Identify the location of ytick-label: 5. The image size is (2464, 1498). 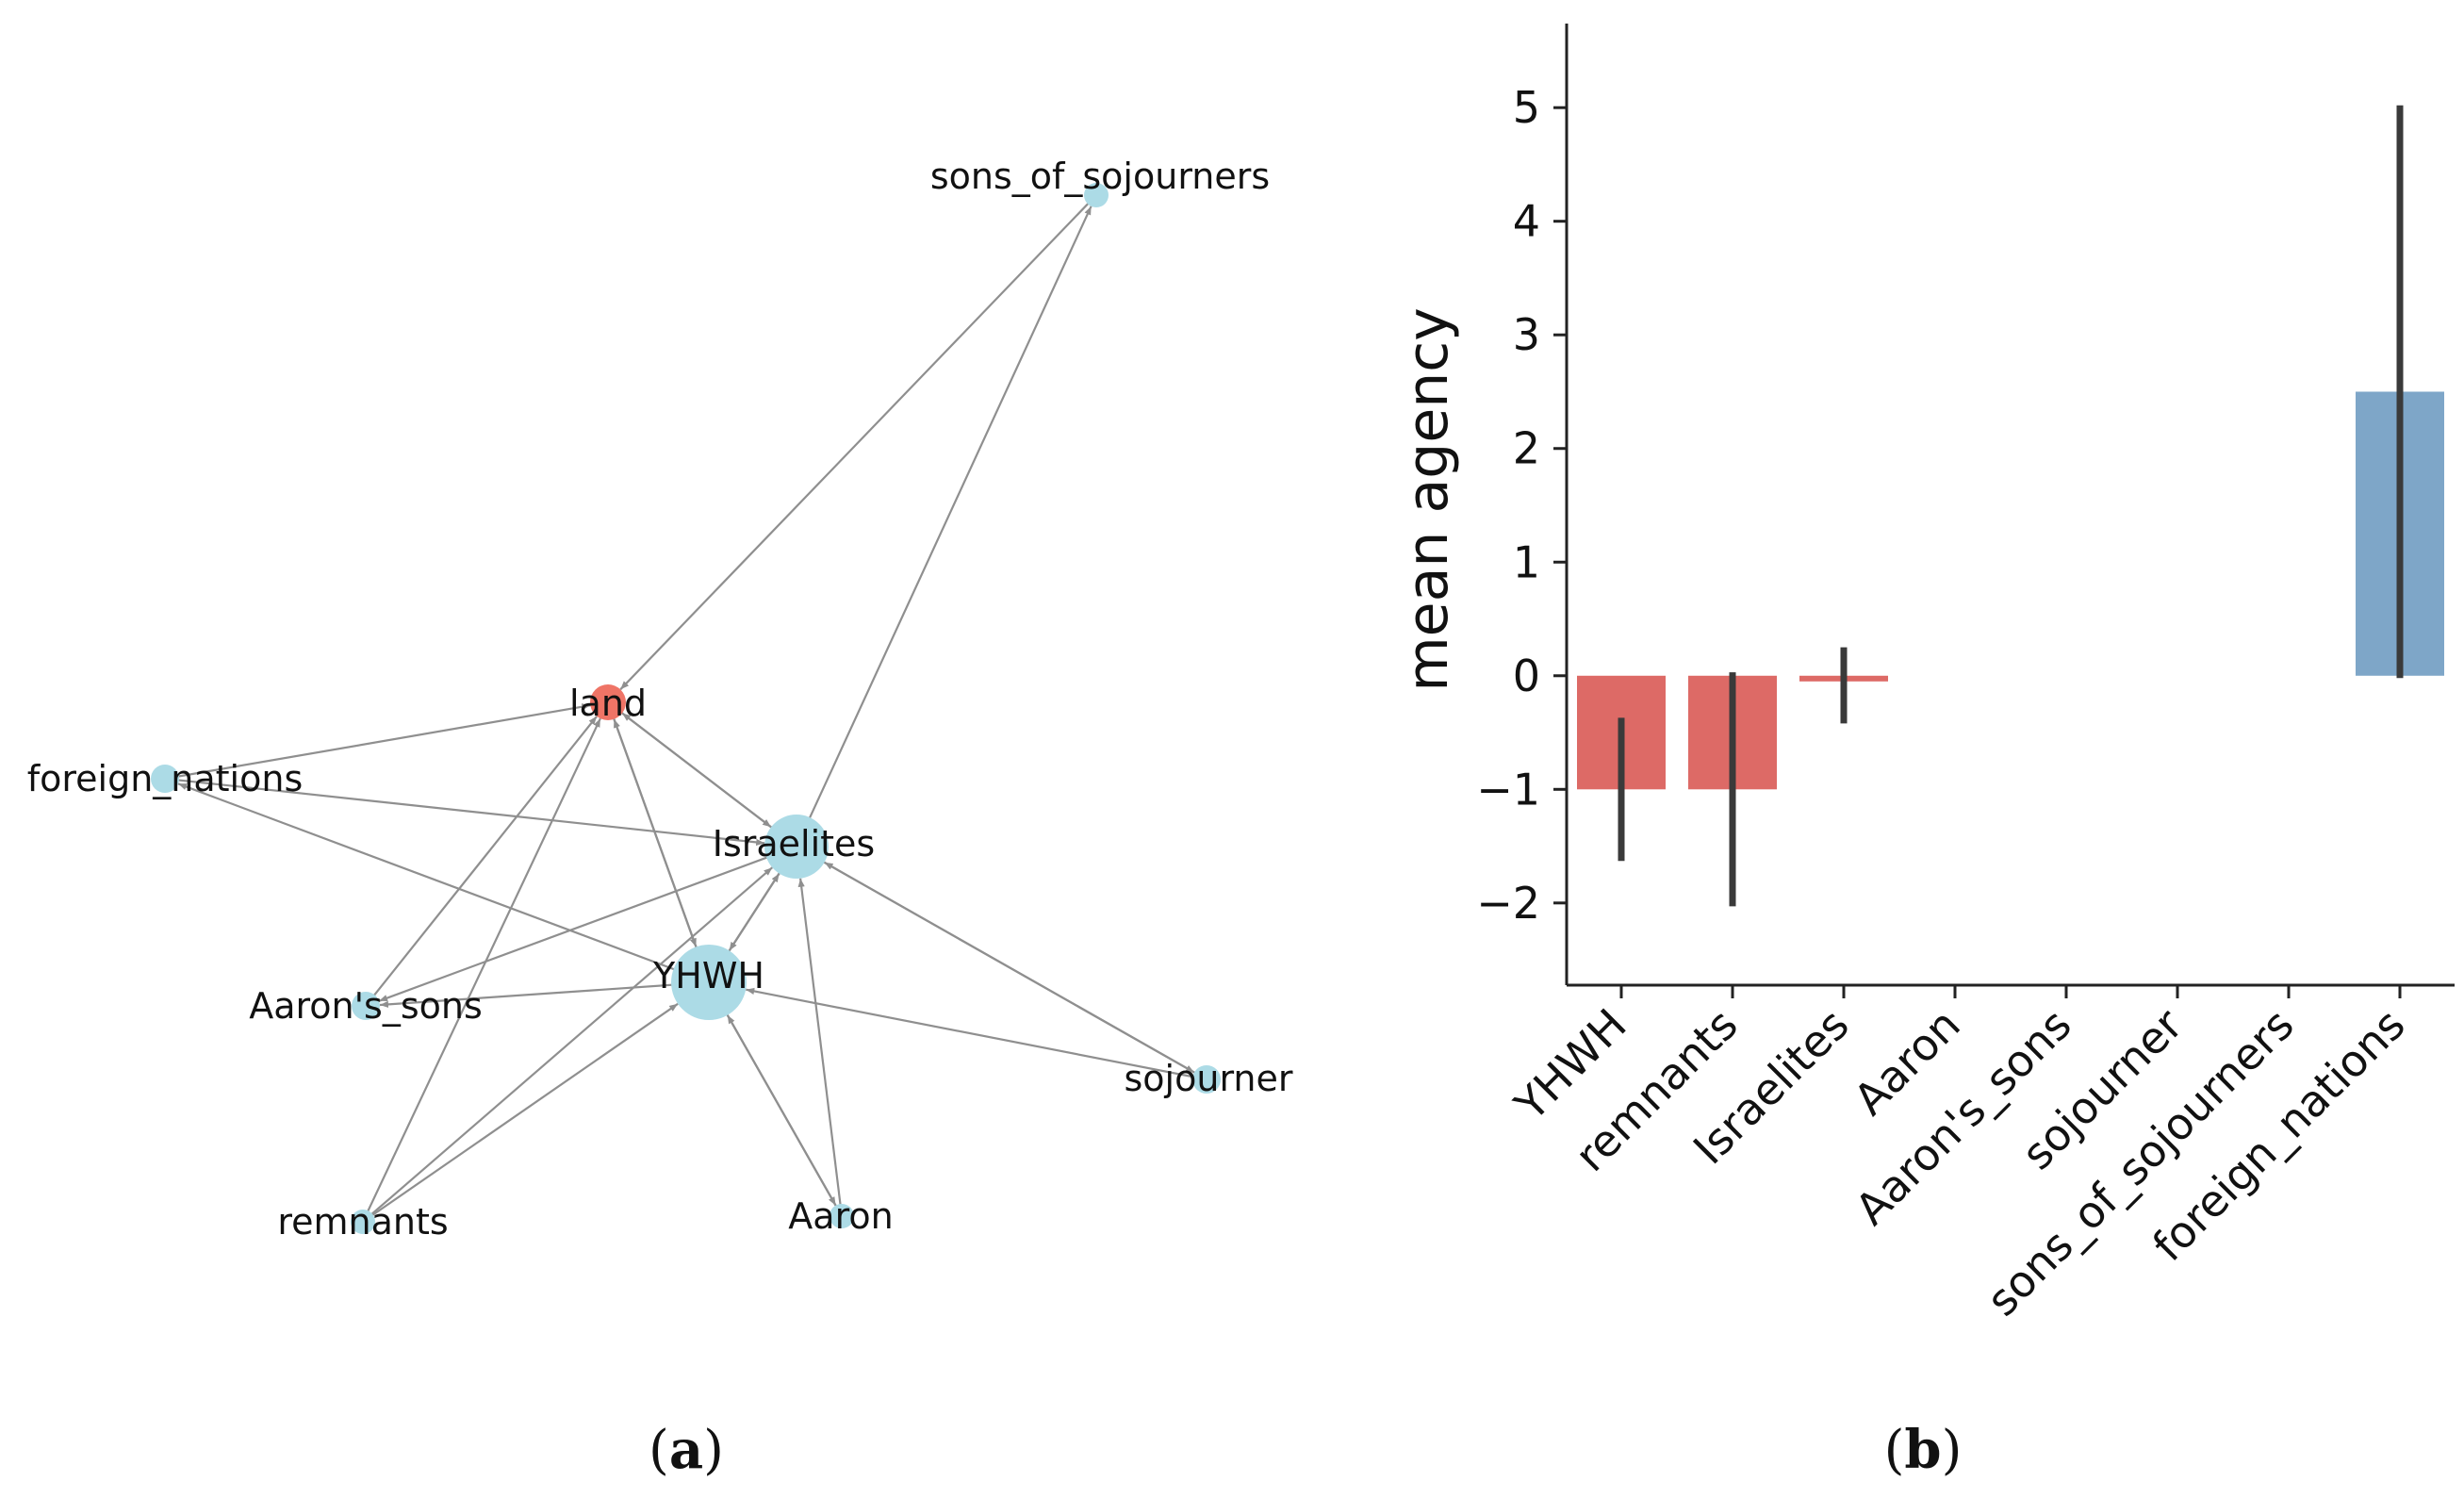
(1526, 107).